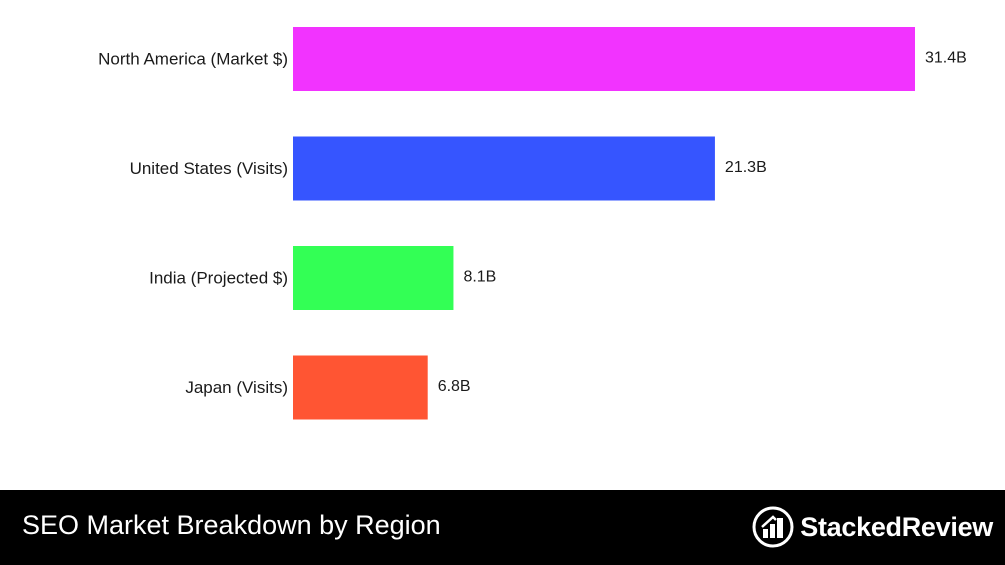  I want to click on brand-name: StackedReview, so click(896, 526).